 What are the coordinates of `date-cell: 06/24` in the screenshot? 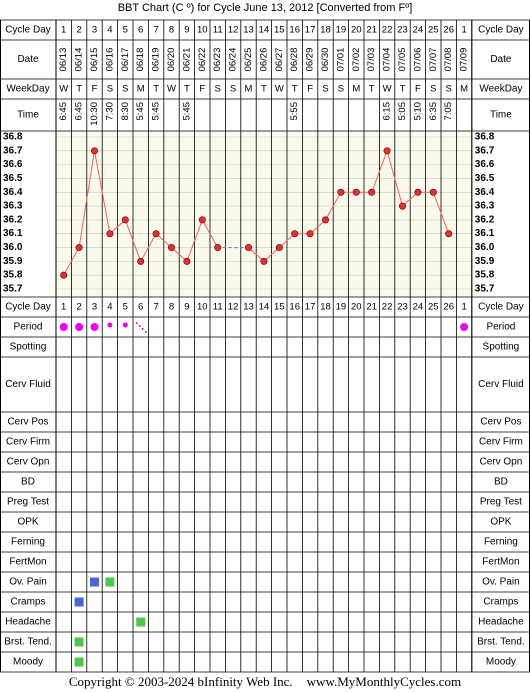 It's located at (233, 60).